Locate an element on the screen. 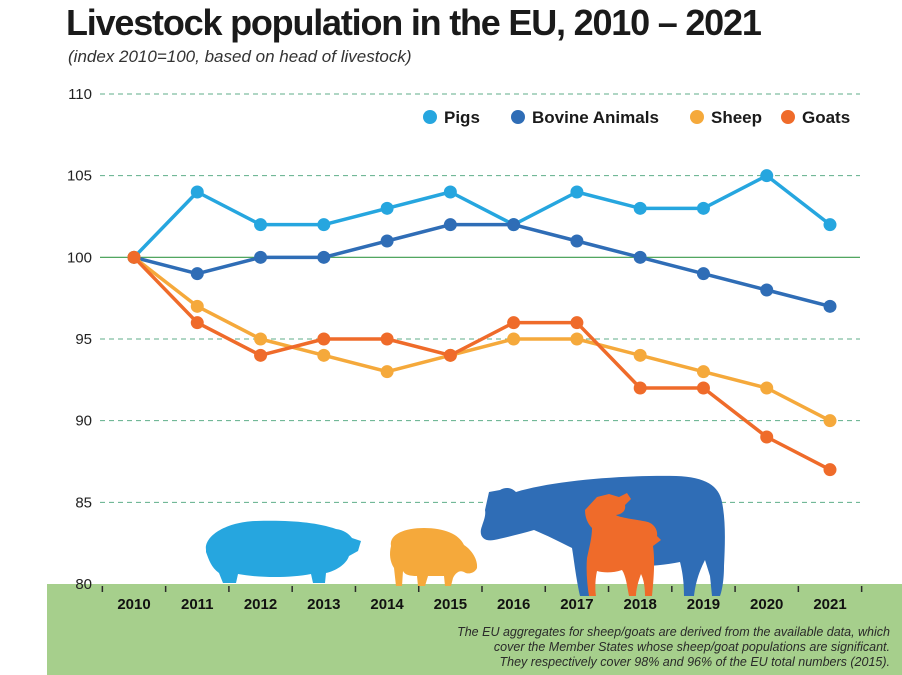  data-point-bovine-animals-2015 is located at coordinates (450, 225).